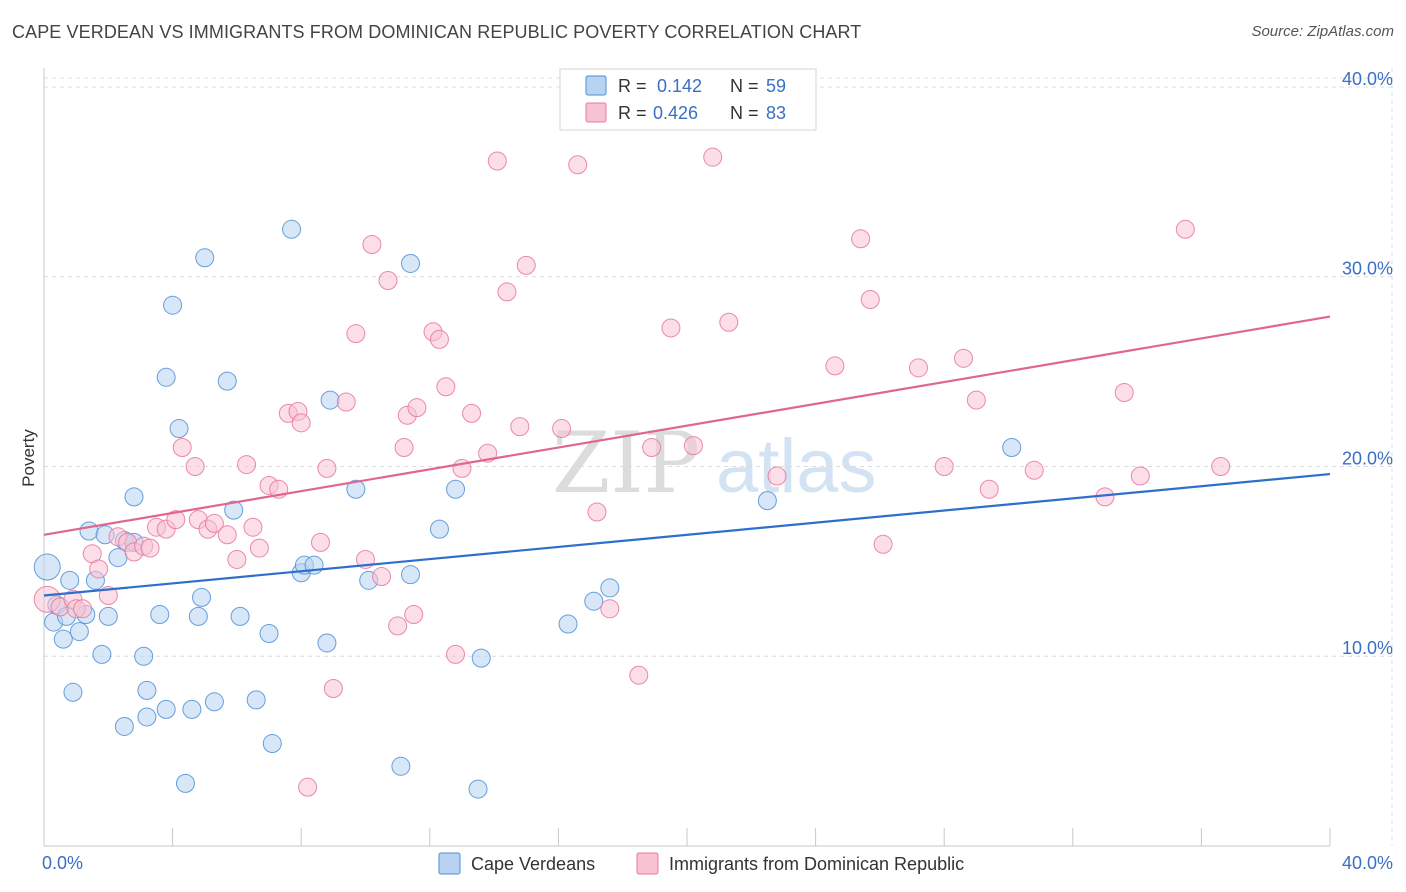  What do you see at coordinates (626, 463) in the screenshot?
I see `watermark-zip: ZIP` at bounding box center [626, 463].